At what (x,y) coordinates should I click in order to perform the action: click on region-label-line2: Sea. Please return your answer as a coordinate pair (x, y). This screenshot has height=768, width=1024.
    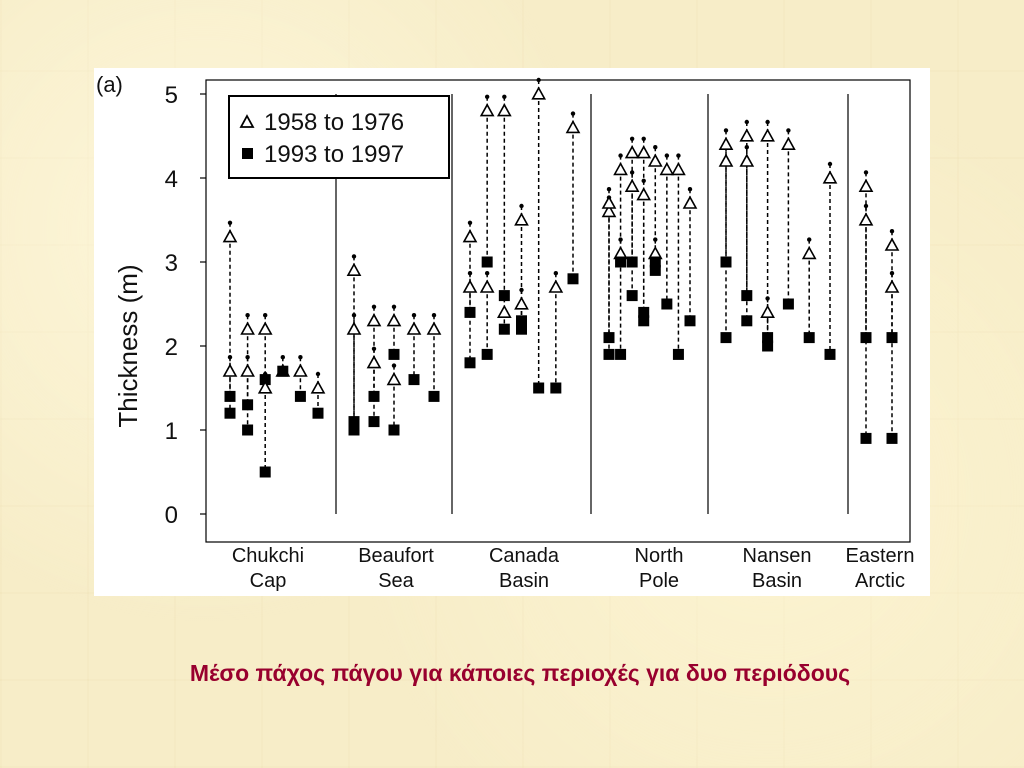
    Looking at the image, I should click on (396, 581).